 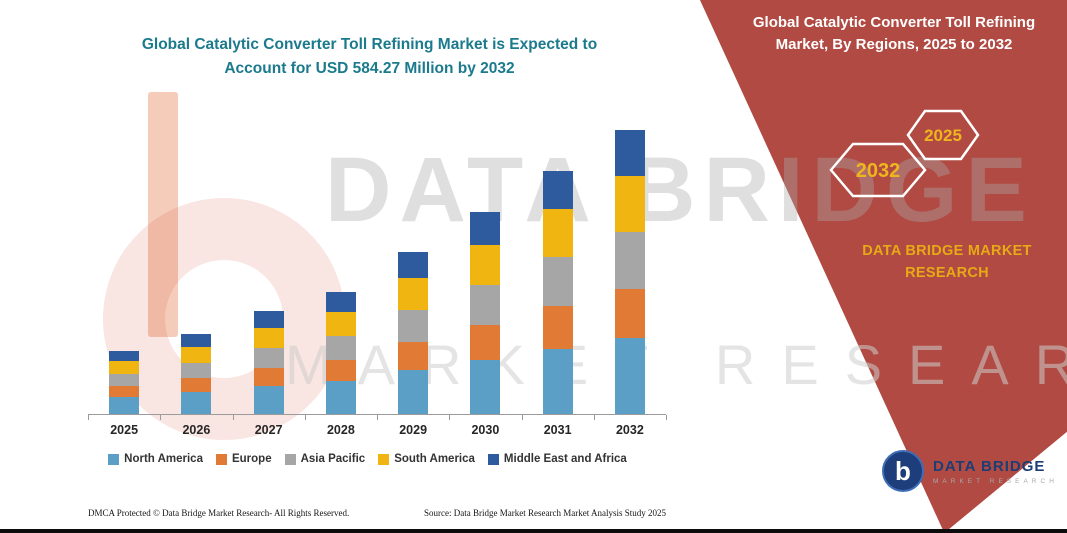 What do you see at coordinates (903, 471) in the screenshot?
I see `databridge-logo-icon: b` at bounding box center [903, 471].